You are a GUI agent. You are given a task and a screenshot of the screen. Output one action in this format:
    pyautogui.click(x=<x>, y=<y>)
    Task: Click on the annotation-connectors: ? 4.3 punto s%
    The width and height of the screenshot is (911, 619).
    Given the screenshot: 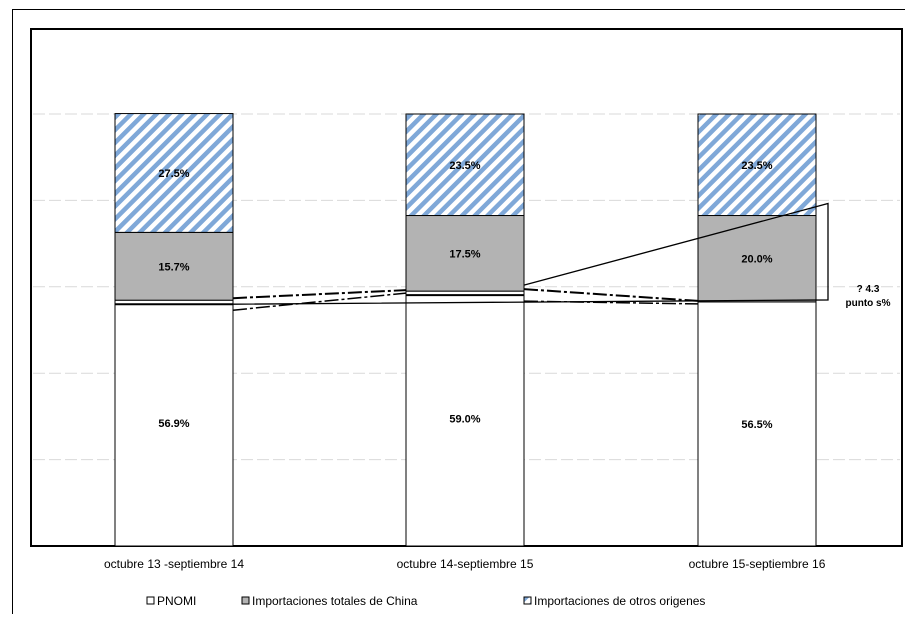 What is the action you would take?
    pyautogui.click(x=503, y=256)
    